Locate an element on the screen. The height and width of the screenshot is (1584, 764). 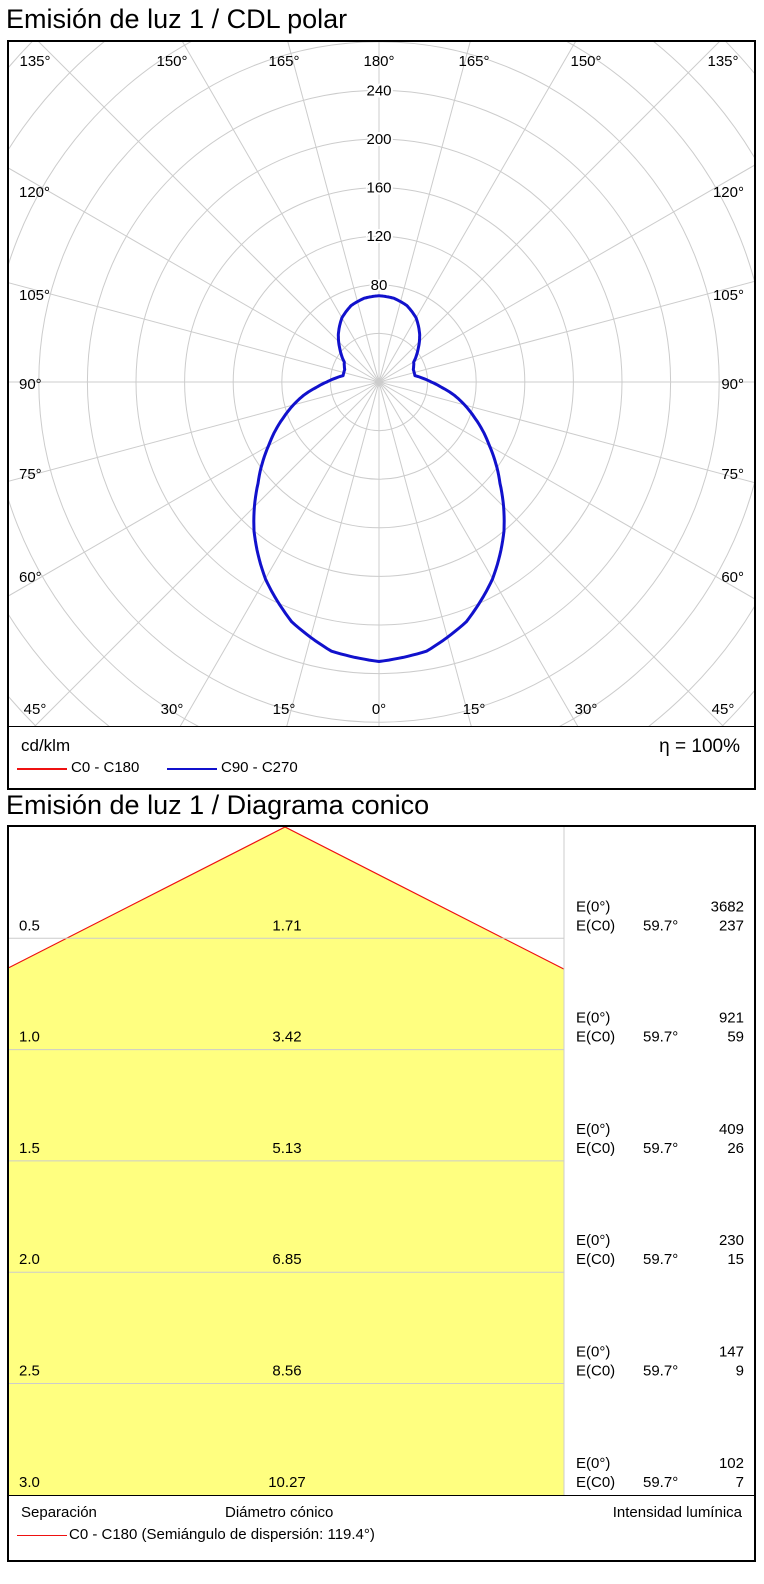
angle-label-left: 105° is located at coordinates (34, 295).